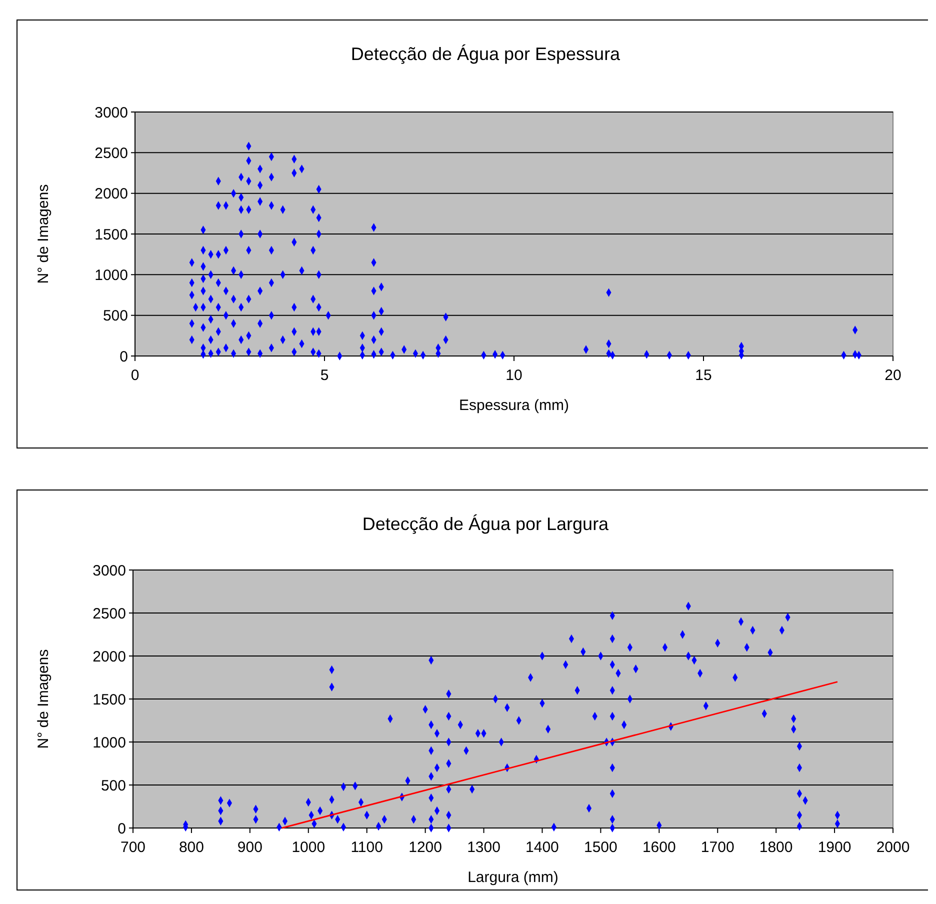 This screenshot has height=904, width=936. Describe the element at coordinates (135, 375) in the screenshot. I see `x-tick-label: 0` at that location.